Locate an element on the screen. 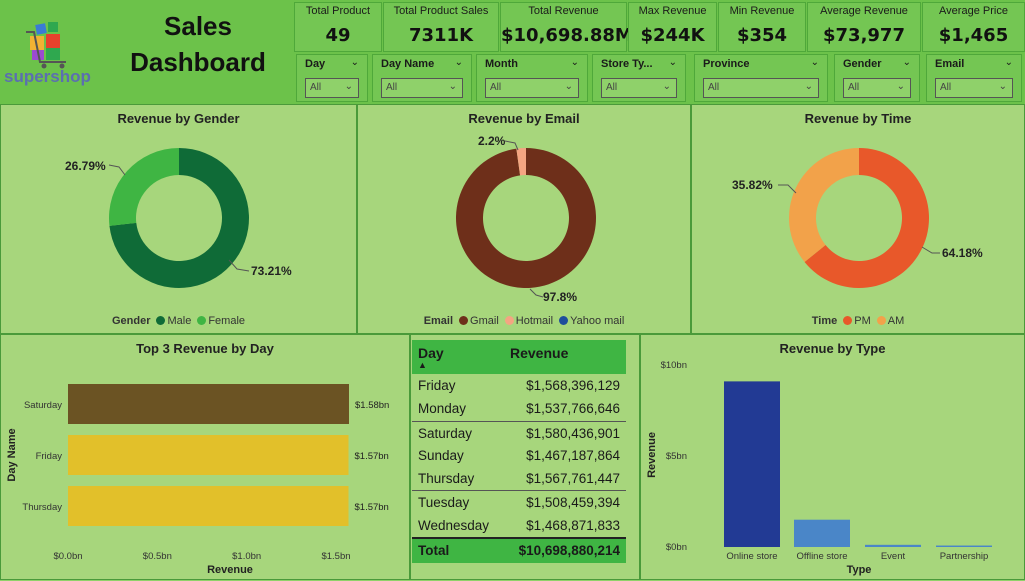 The height and width of the screenshot is (581, 1025). filter-month-select: All ⌄ is located at coordinates (532, 88).